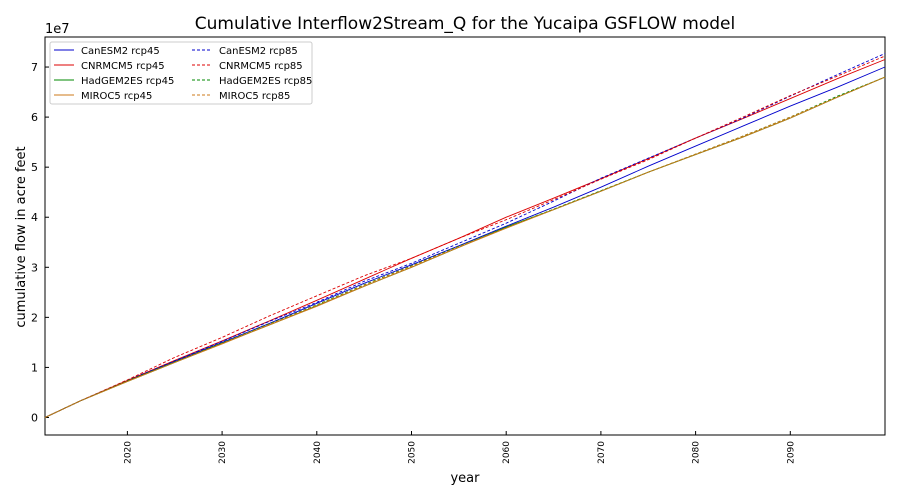  Describe the element at coordinates (34, 117) in the screenshot. I see `y-tick-label: 6` at that location.